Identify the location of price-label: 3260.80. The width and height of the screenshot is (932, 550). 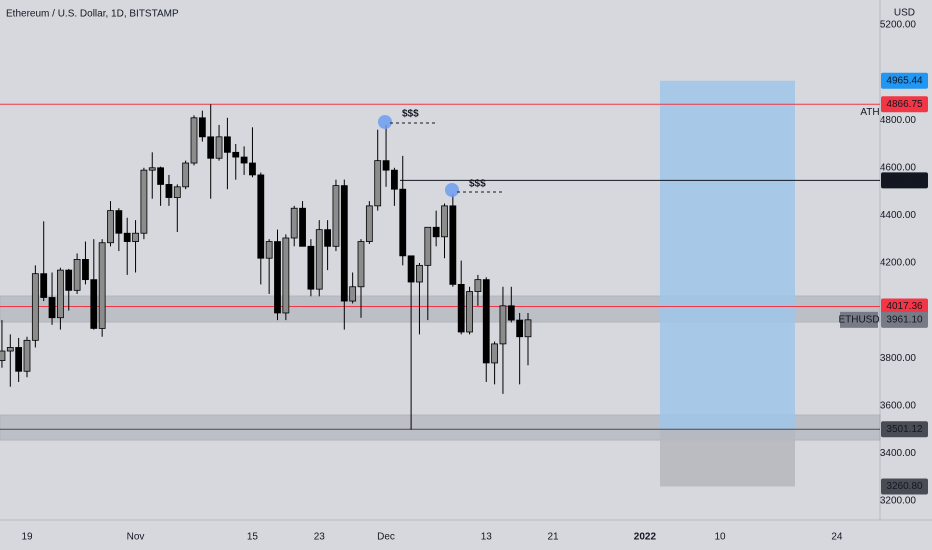
(904, 486).